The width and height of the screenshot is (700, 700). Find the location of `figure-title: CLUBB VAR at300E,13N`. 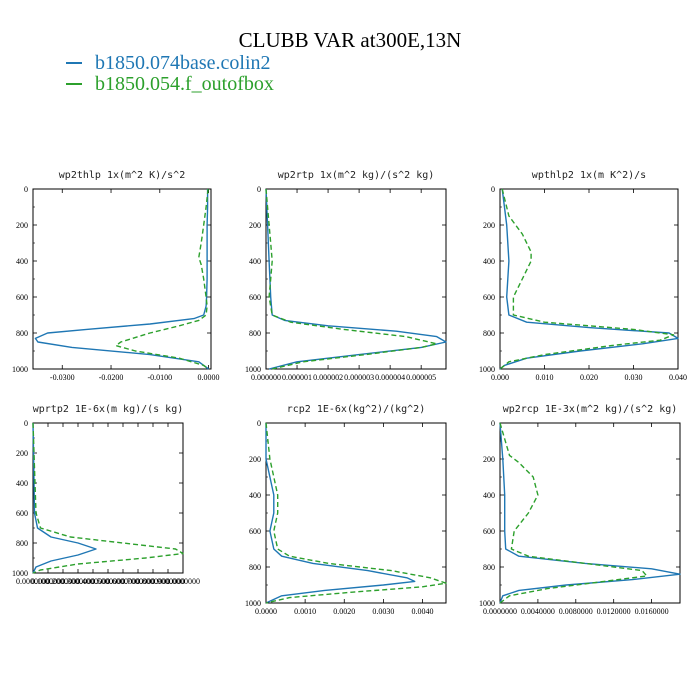

figure-title: CLUBB VAR at300E,13N is located at coordinates (350, 40).